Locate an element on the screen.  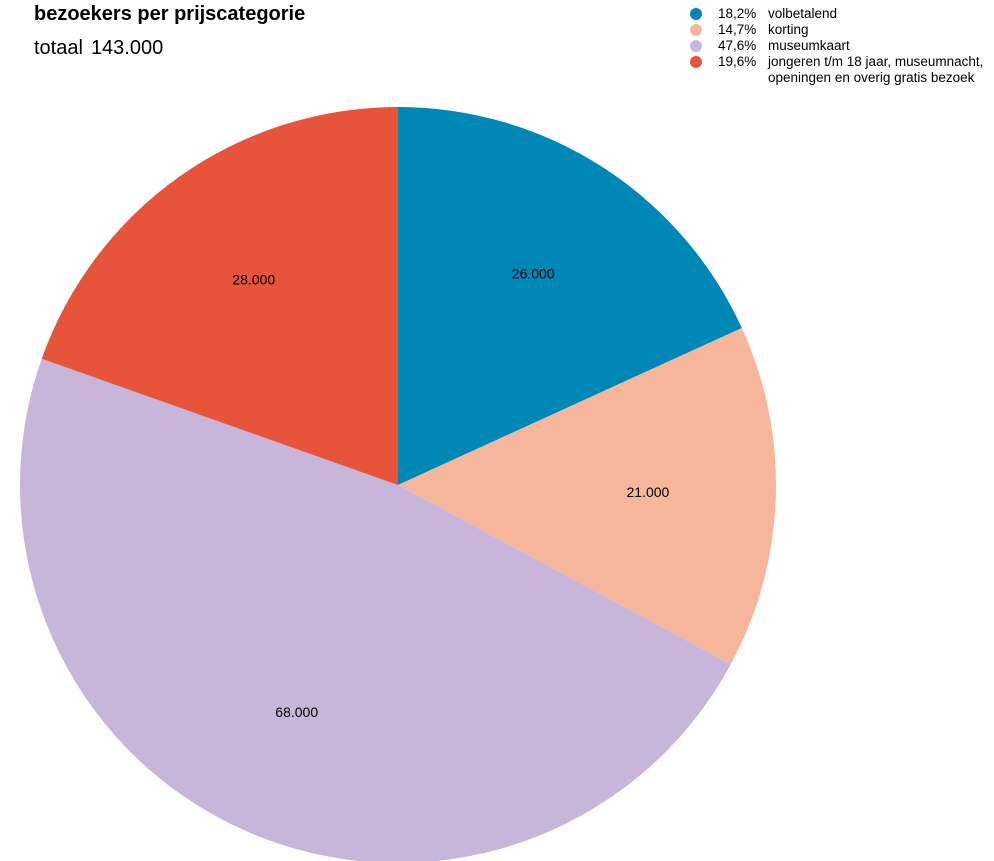
slice-value-label: 21.000 is located at coordinates (647, 492).